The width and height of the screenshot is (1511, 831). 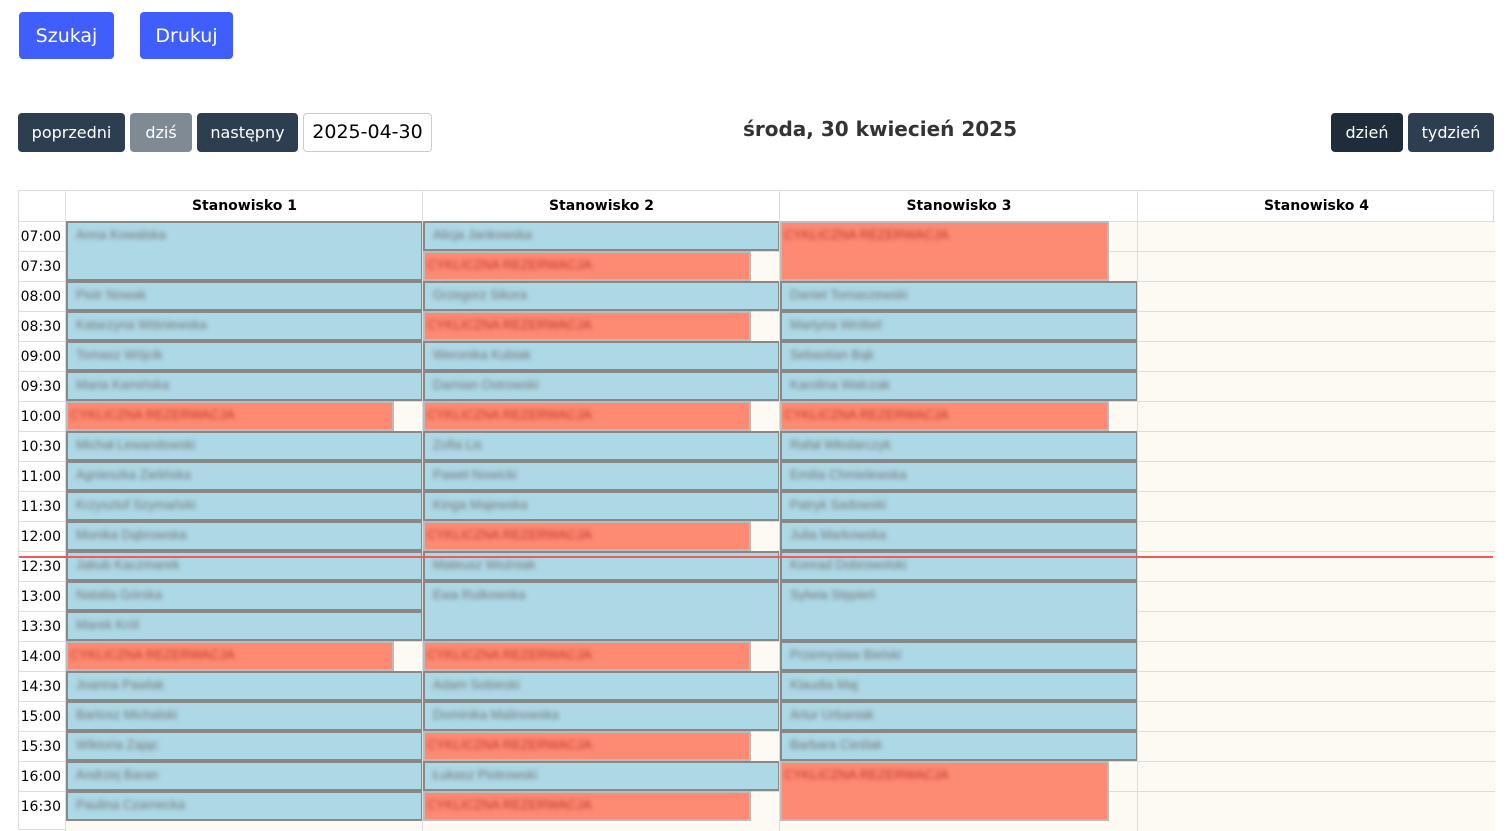 What do you see at coordinates (601, 356) in the screenshot?
I see `reservation: Weronika Kubiak` at bounding box center [601, 356].